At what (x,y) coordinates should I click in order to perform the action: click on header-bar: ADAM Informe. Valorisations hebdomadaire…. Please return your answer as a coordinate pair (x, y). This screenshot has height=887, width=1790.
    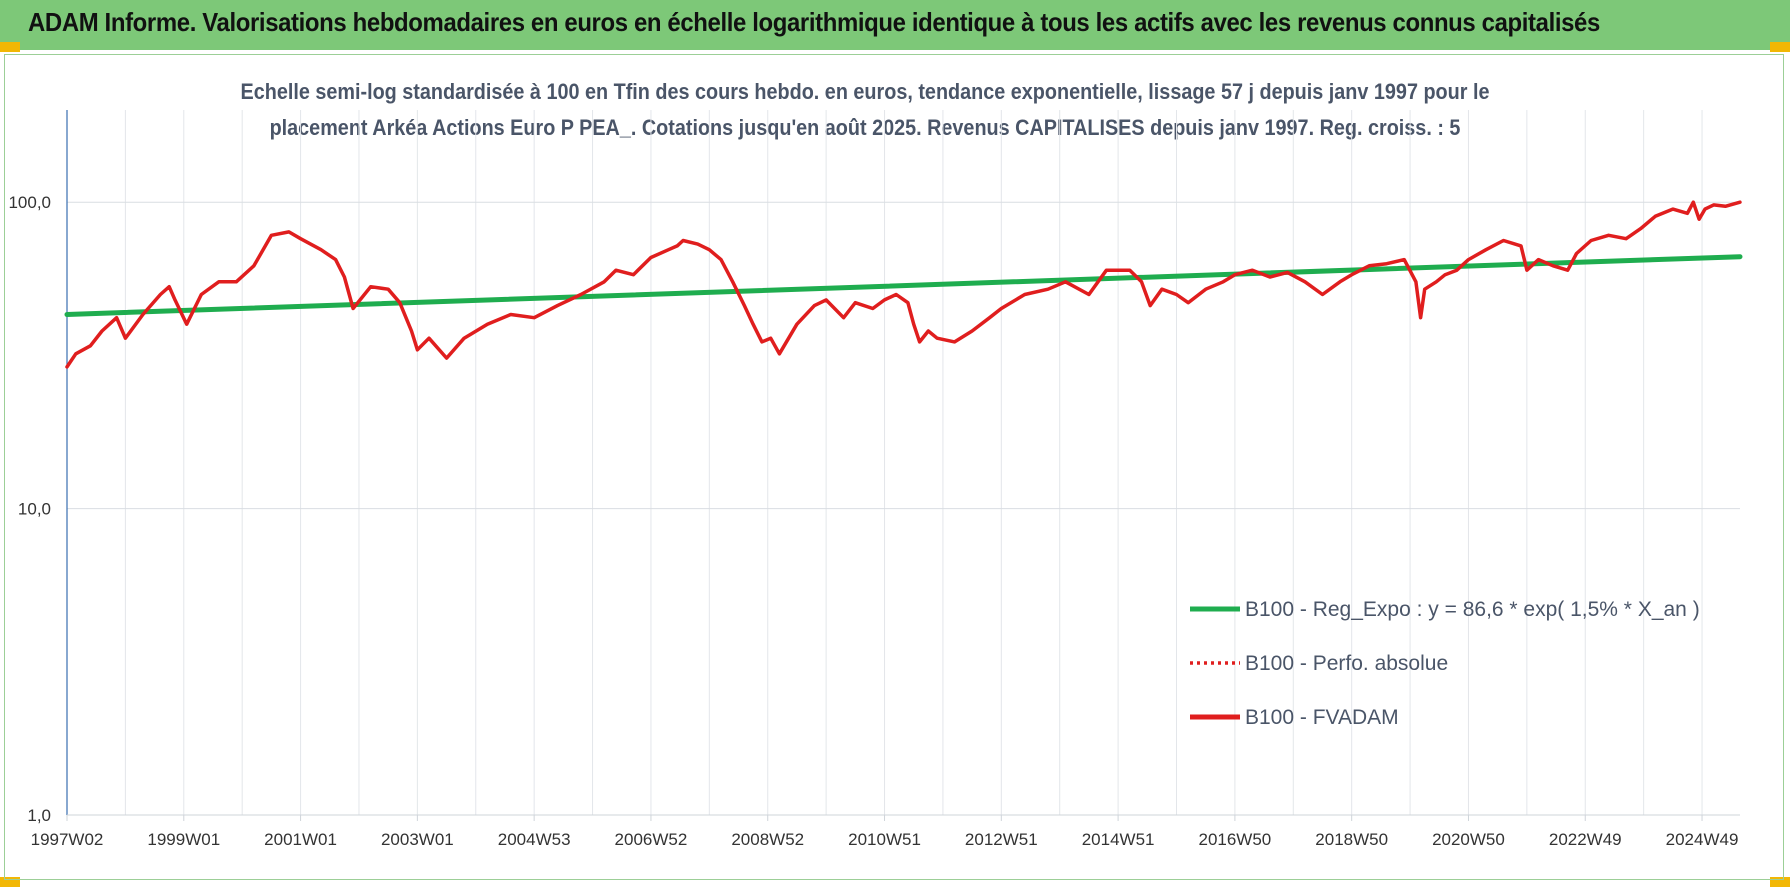
    Looking at the image, I should click on (895, 25).